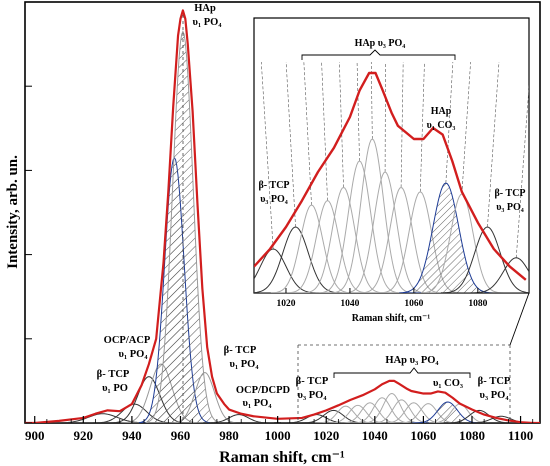  I want to click on x-tick-label: 1020, so click(326, 435).